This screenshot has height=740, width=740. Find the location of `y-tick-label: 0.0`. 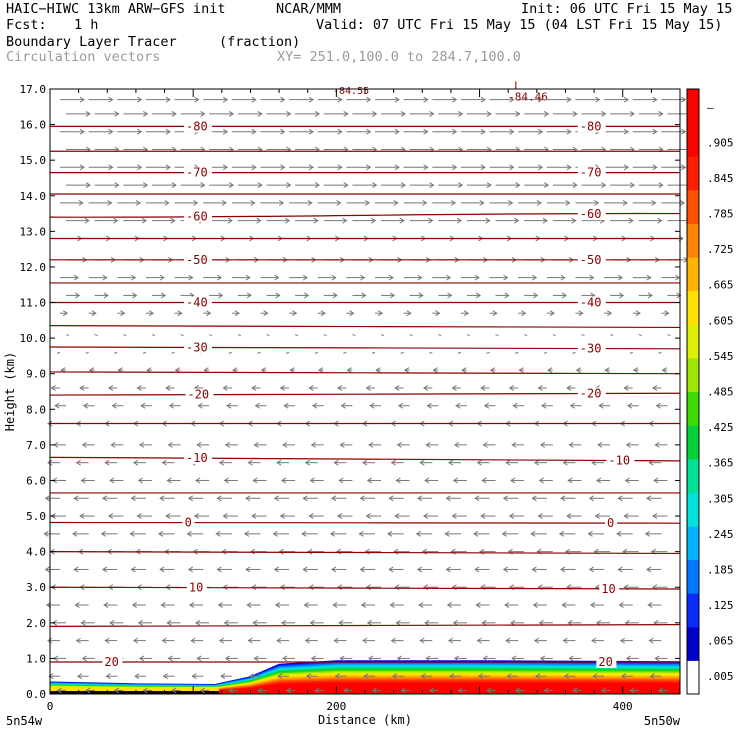

y-tick-label: 0.0 is located at coordinates (36, 694).